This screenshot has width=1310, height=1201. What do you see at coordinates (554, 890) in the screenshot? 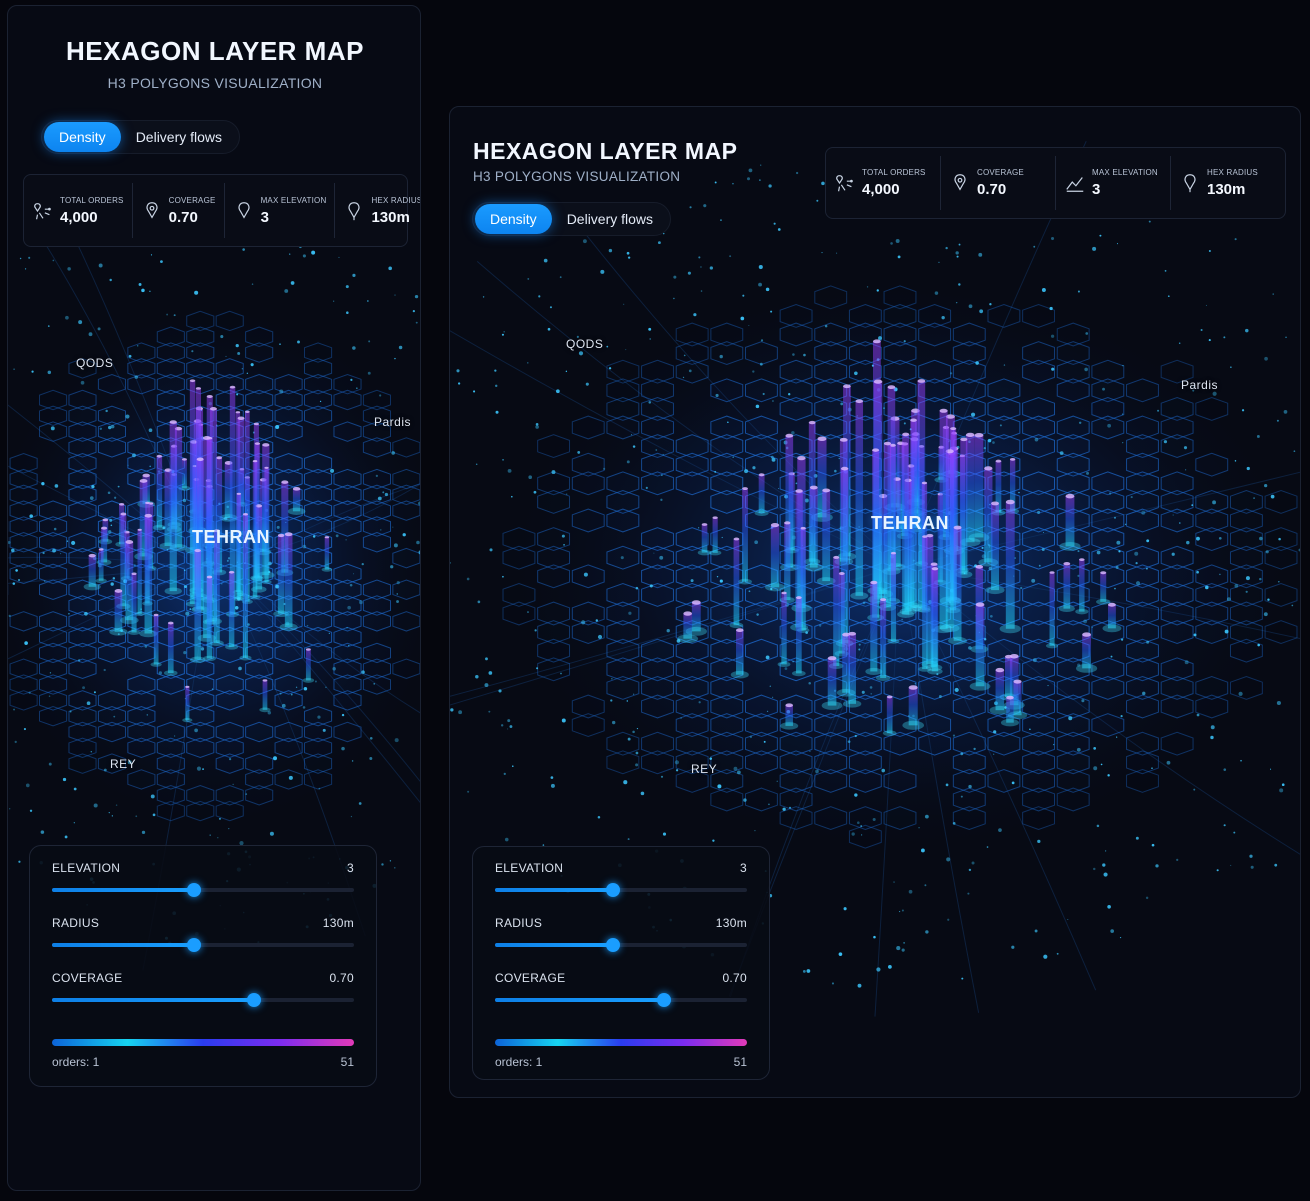
I see `slider-fill` at bounding box center [554, 890].